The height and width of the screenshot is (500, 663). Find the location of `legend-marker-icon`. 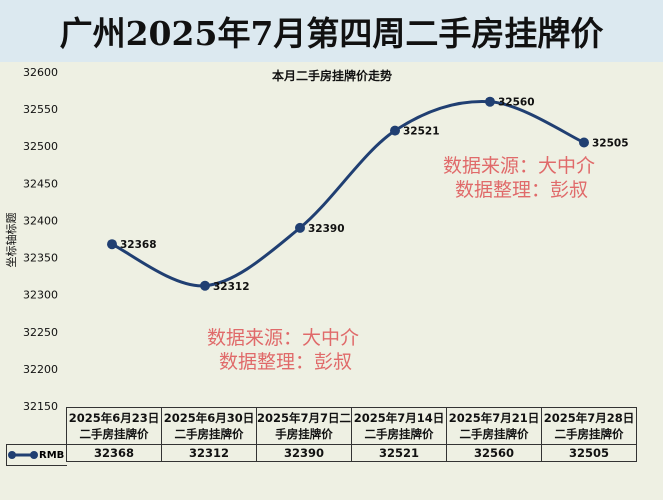

legend-marker-icon is located at coordinates (23, 455).